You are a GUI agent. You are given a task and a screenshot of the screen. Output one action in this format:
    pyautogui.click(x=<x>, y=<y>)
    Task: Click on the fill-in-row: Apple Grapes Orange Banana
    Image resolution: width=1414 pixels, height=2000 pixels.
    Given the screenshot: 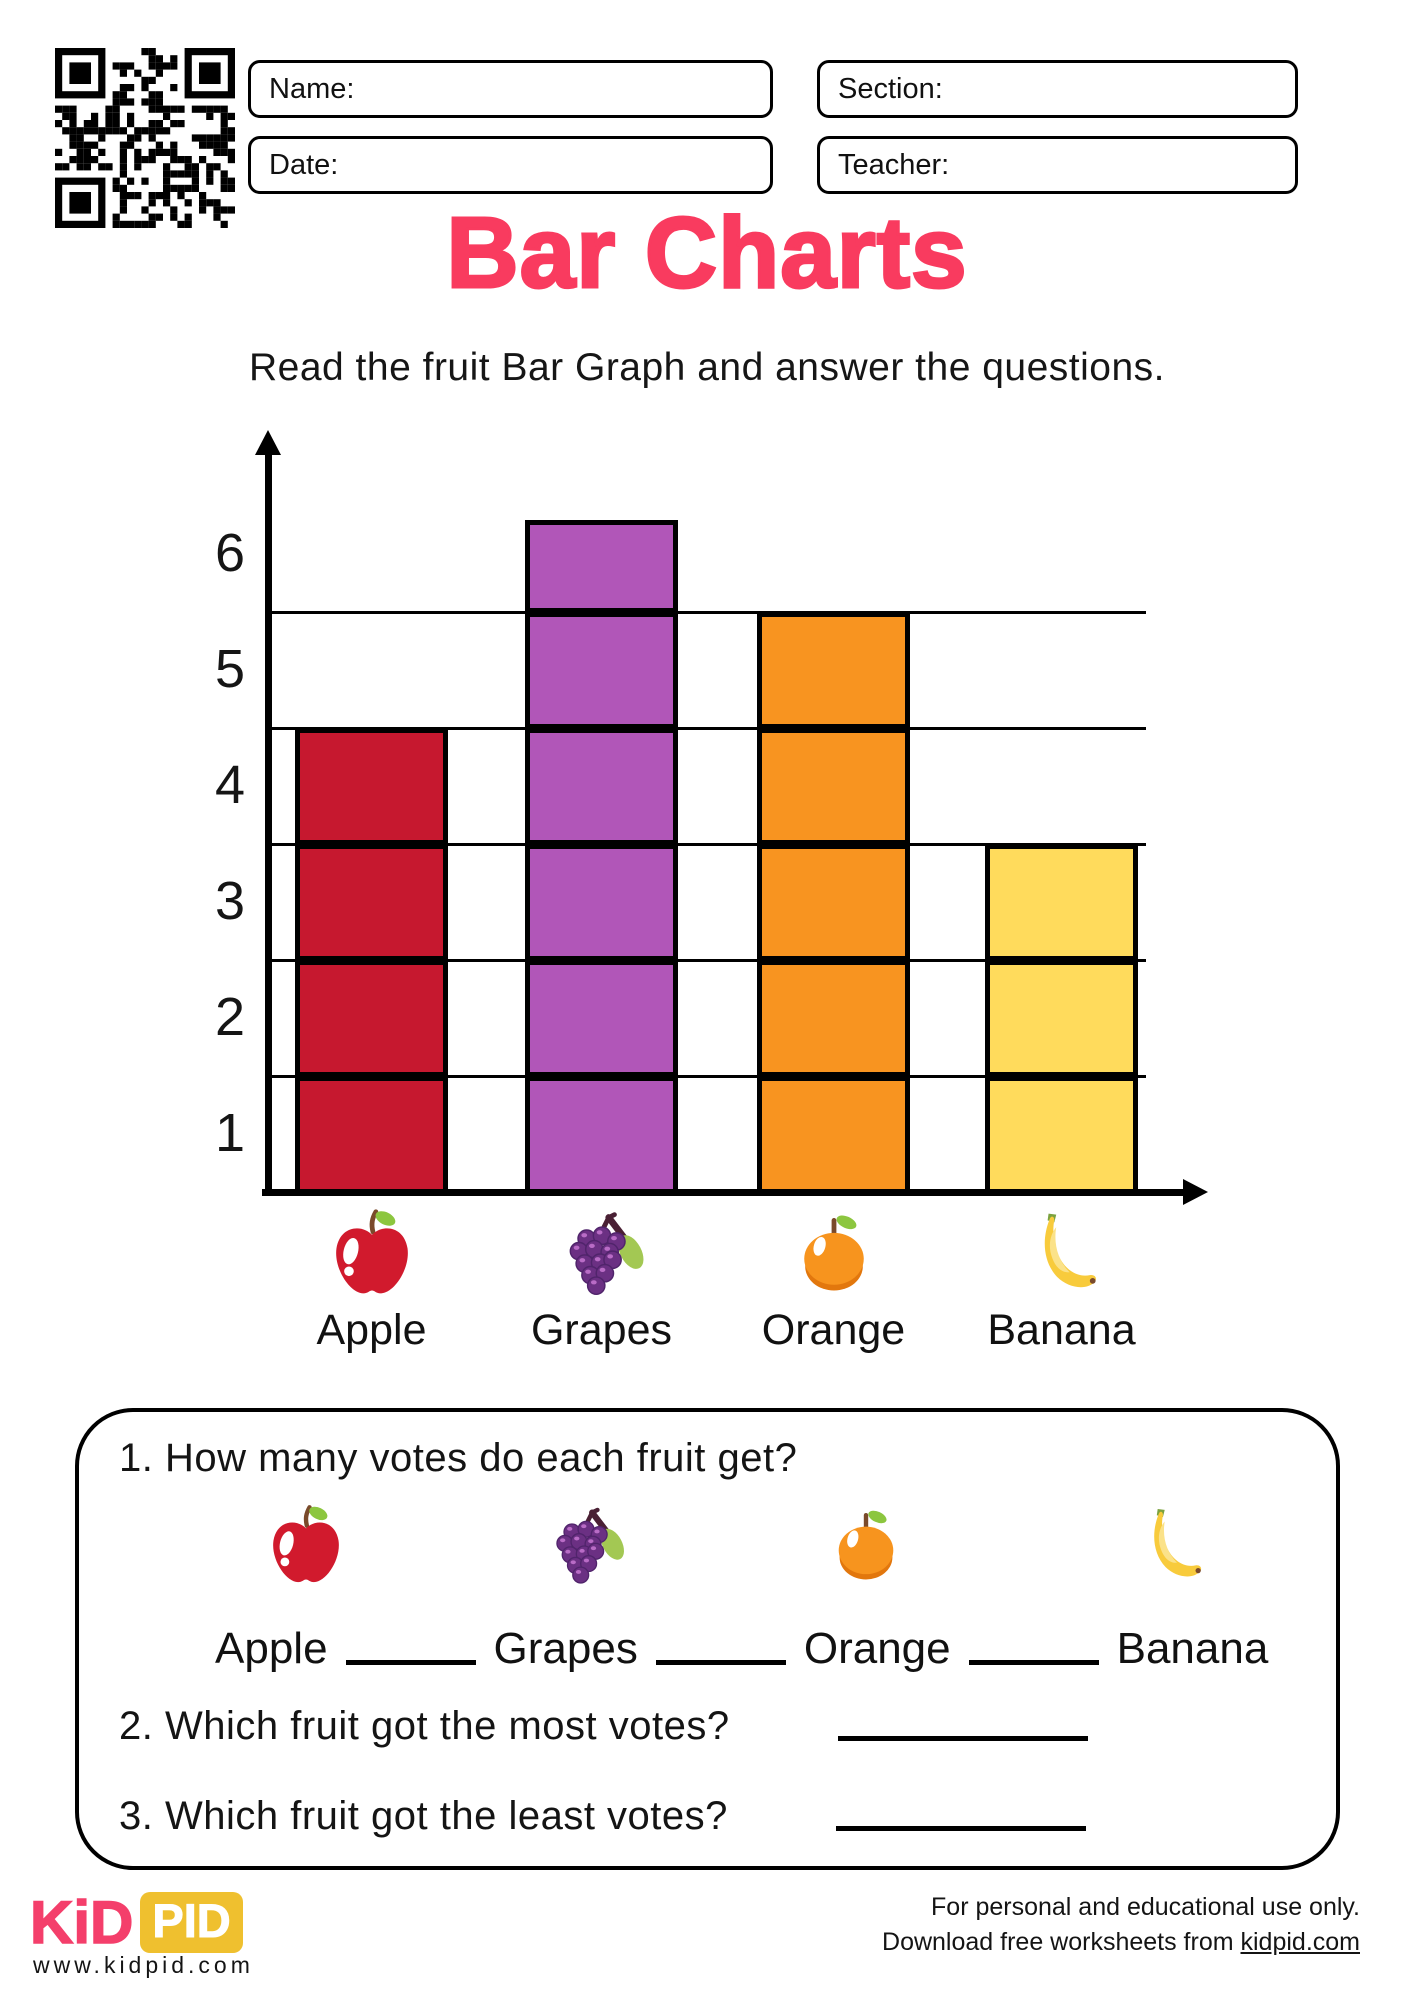 What is the action you would take?
    pyautogui.click(x=707, y=1649)
    